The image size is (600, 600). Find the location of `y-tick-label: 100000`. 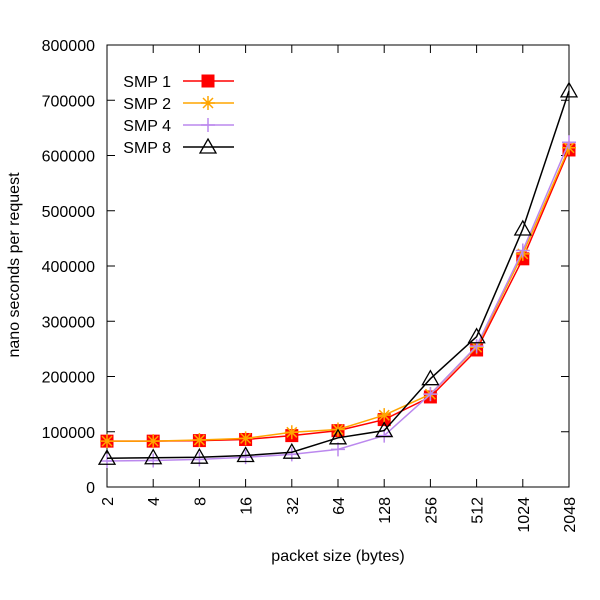

y-tick-label: 100000 is located at coordinates (68, 433).